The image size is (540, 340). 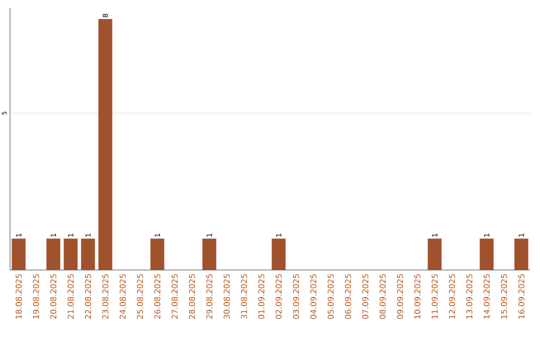 I want to click on x-tick-label: 15.09.2025, so click(x=504, y=296).